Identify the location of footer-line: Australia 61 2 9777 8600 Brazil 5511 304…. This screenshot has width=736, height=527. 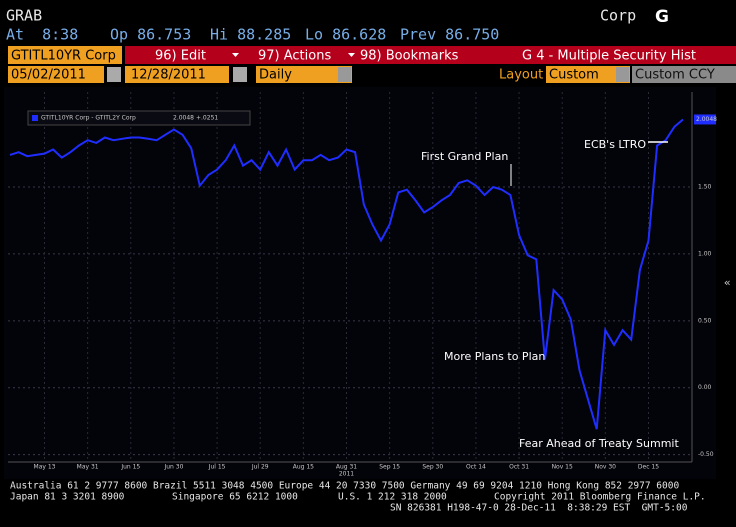
(344, 486).